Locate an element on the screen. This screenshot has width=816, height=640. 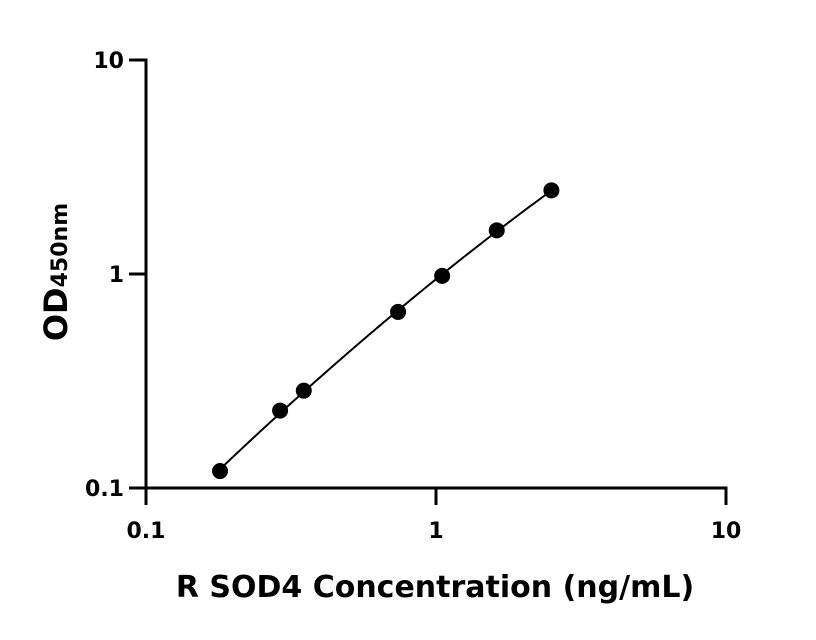
y-axis-title-main: OD is located at coordinates (56, 314).